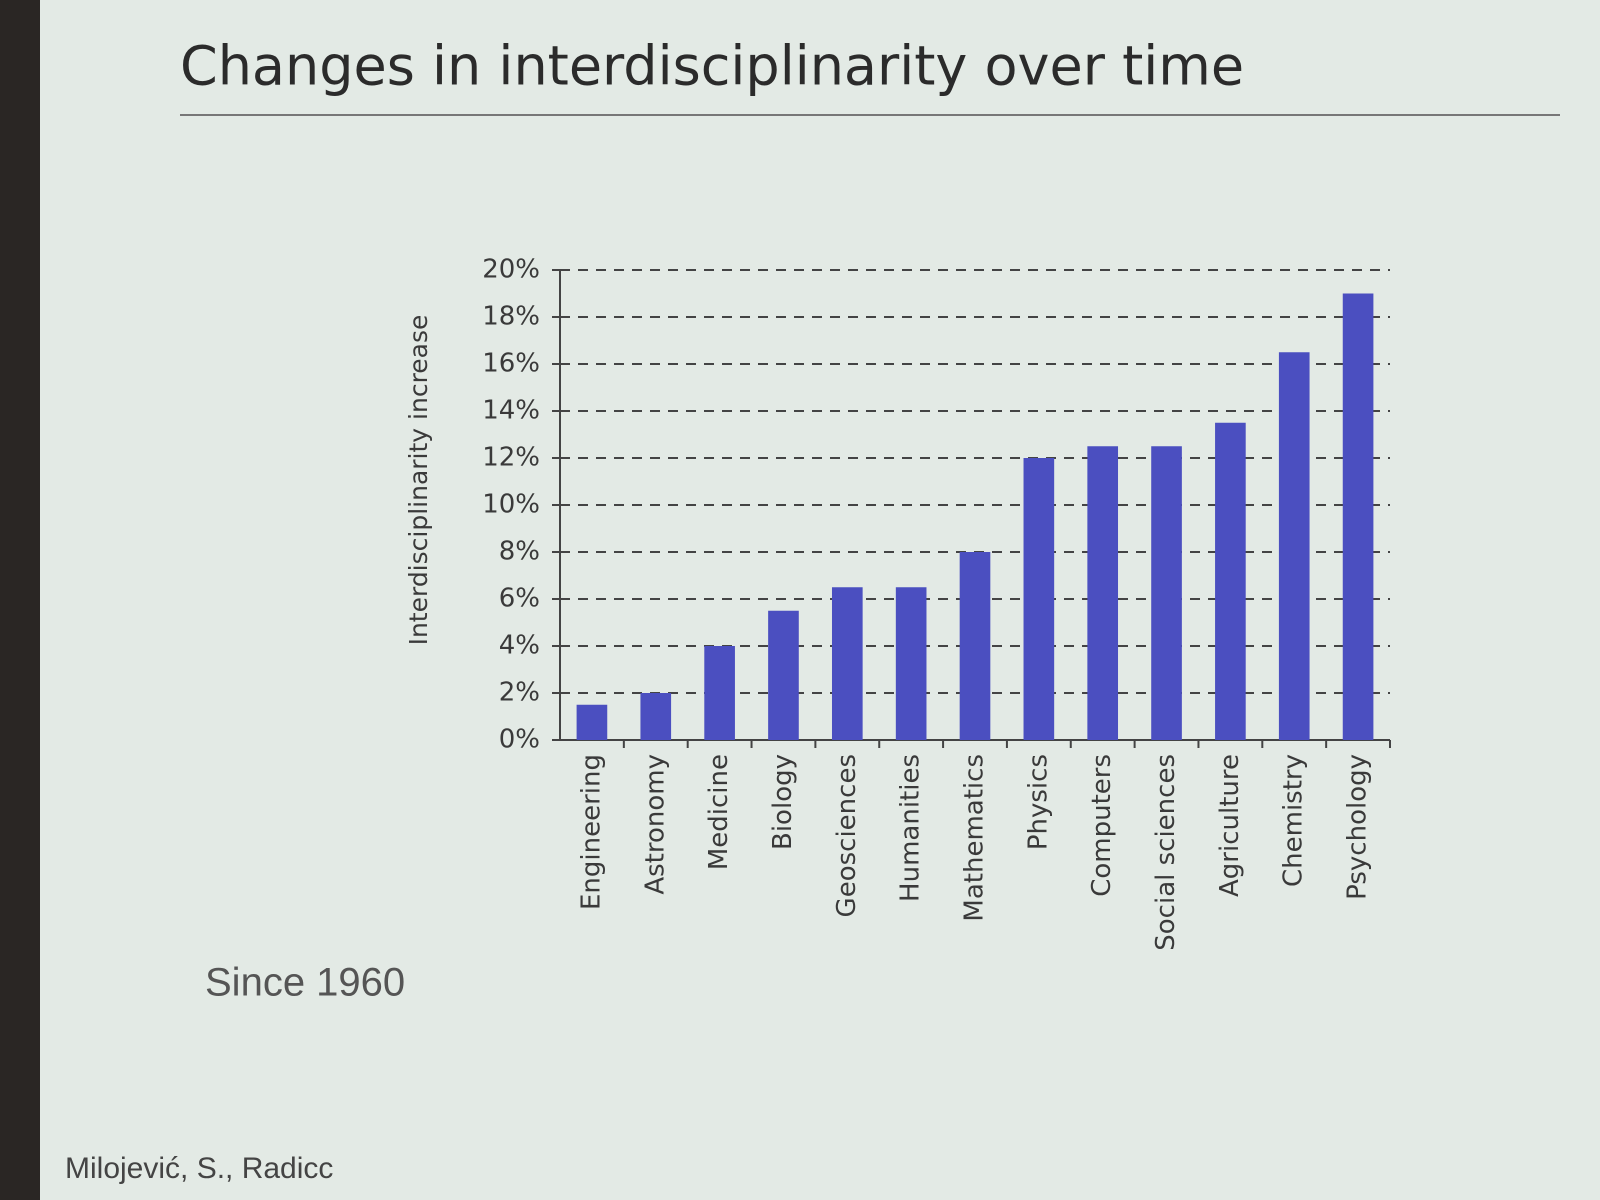  I want to click on x-tick-label: Engineering, so click(591, 832).